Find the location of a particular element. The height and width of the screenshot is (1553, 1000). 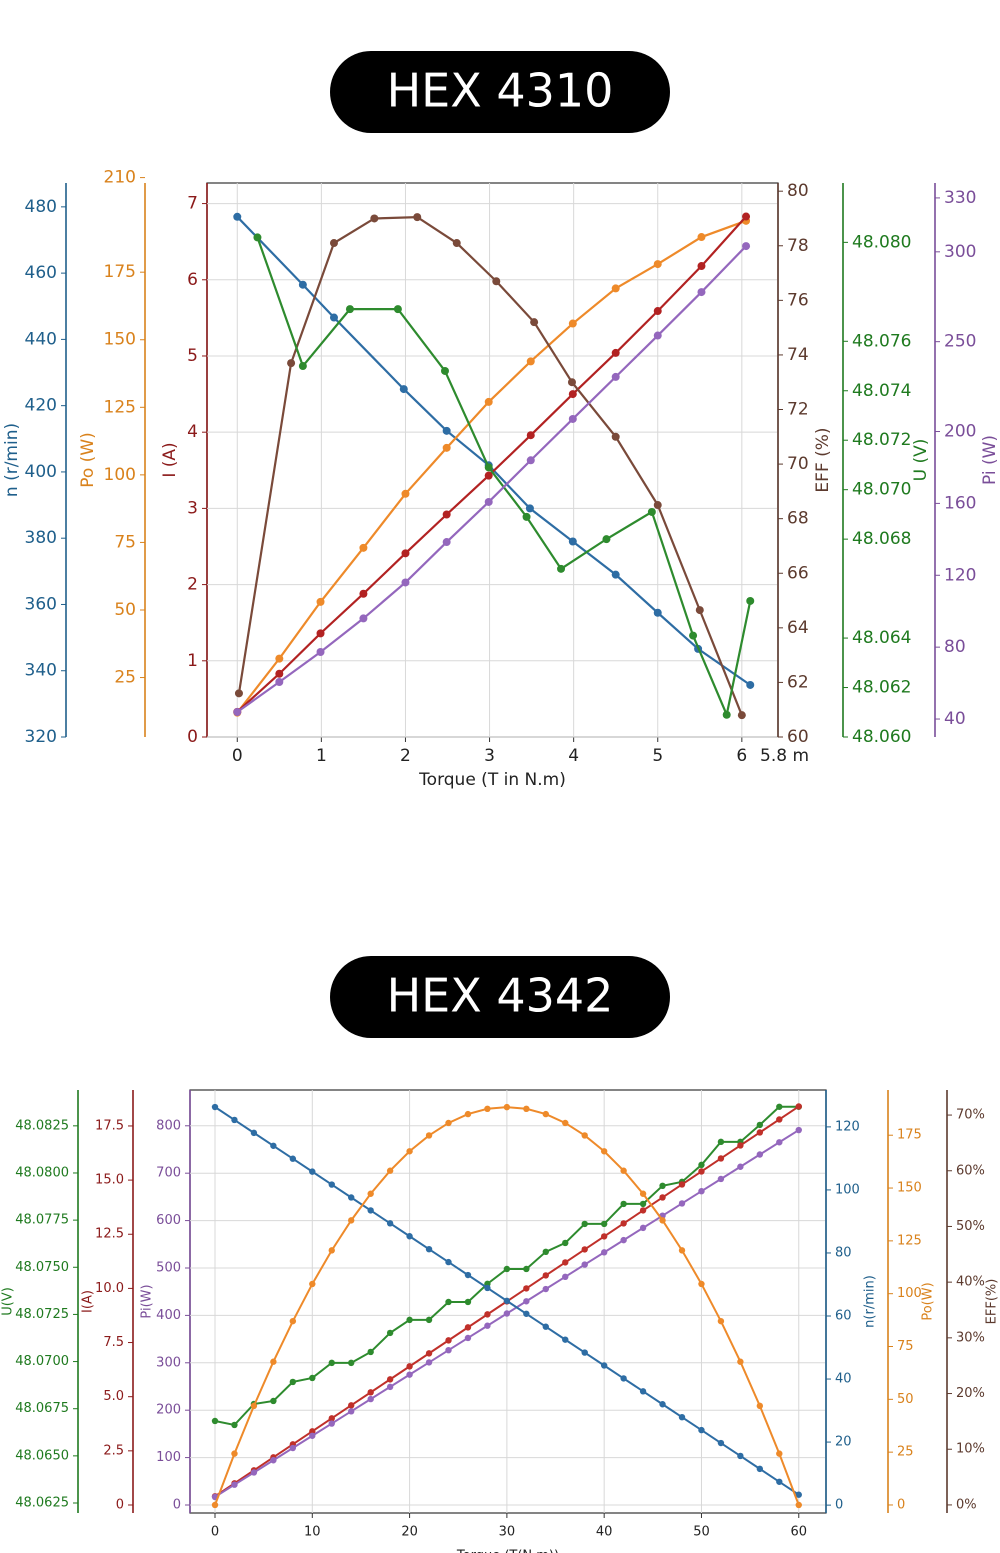

y-tick-label: 74 is located at coordinates (798, 355).